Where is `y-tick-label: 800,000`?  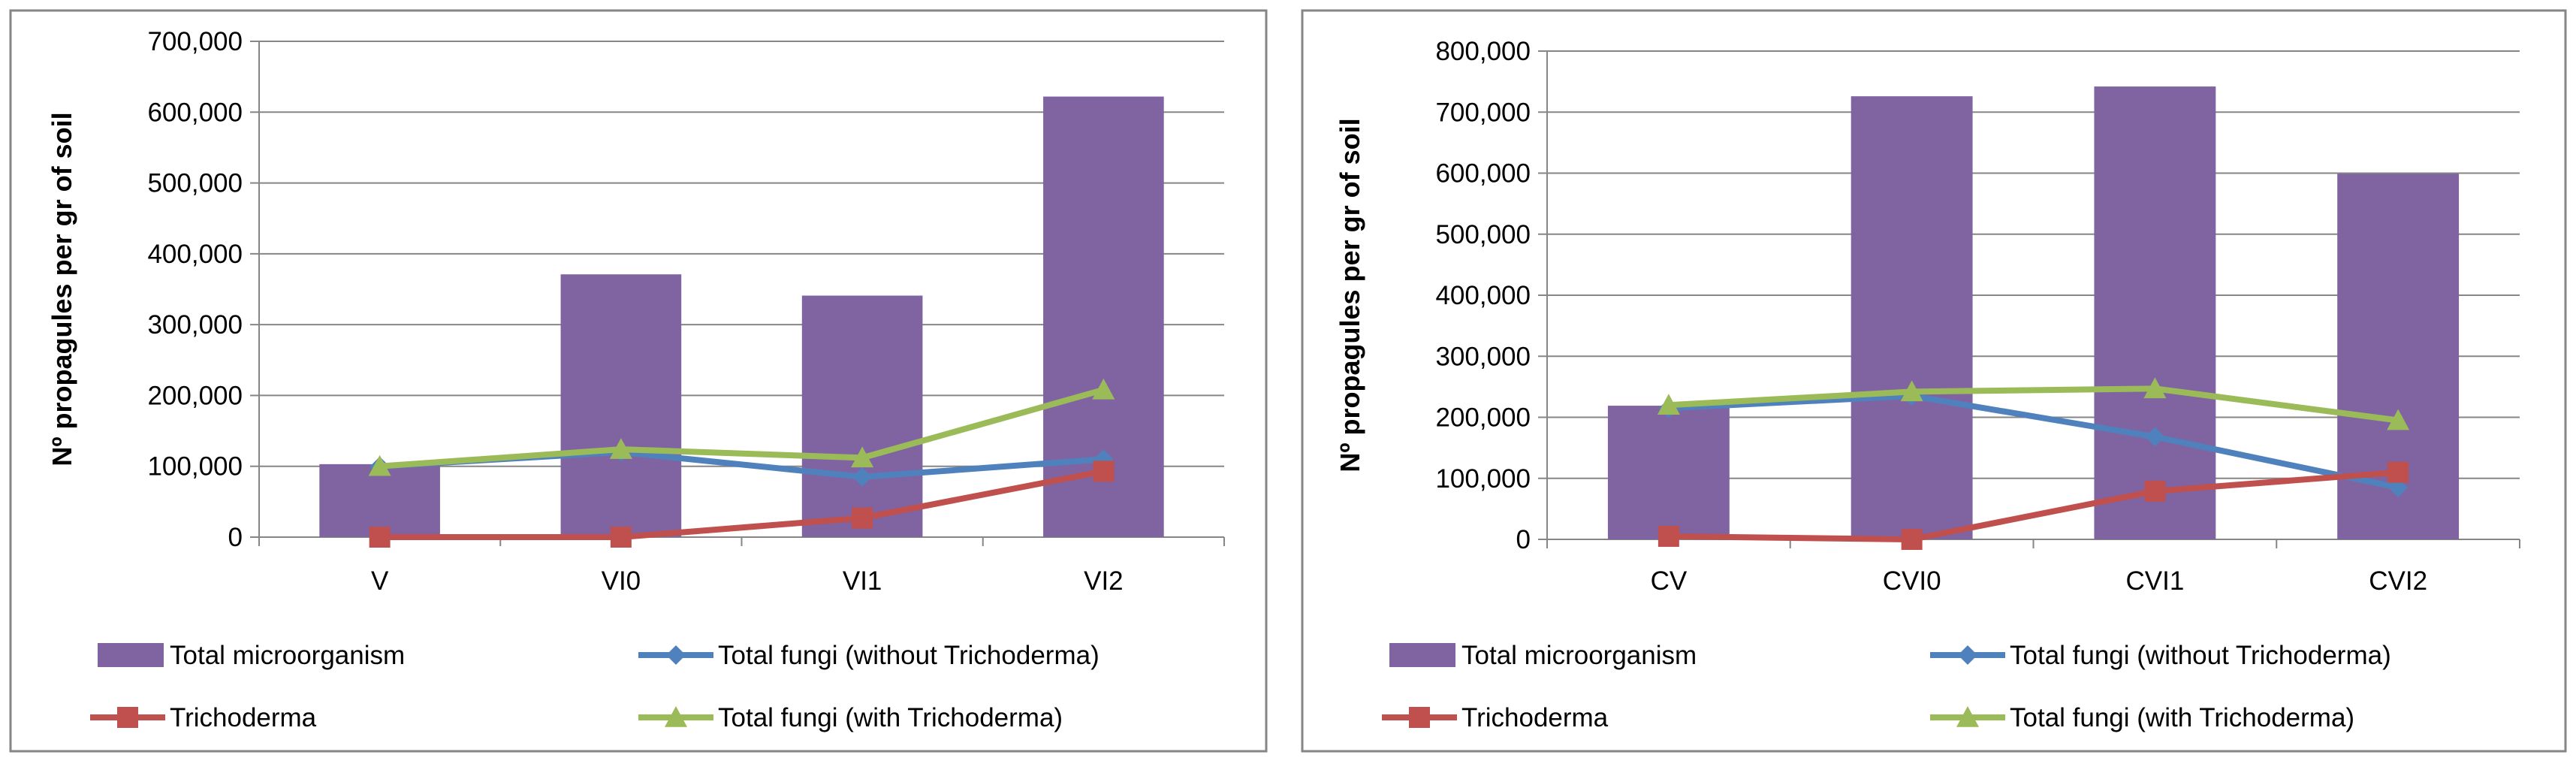
y-tick-label: 800,000 is located at coordinates (1483, 51).